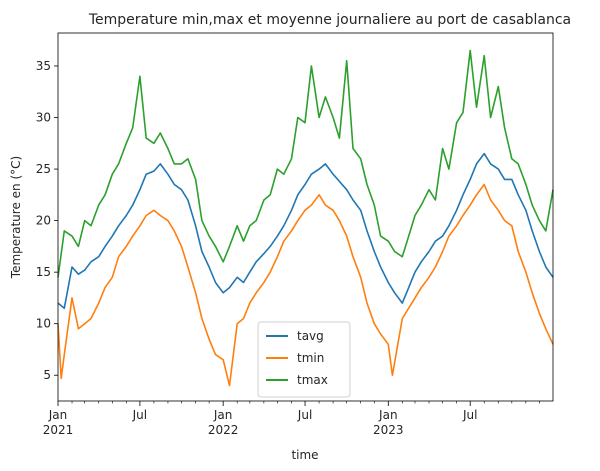  Describe the element at coordinates (16, 217) in the screenshot. I see `y-axis-label: Temperature en (°C)` at that location.